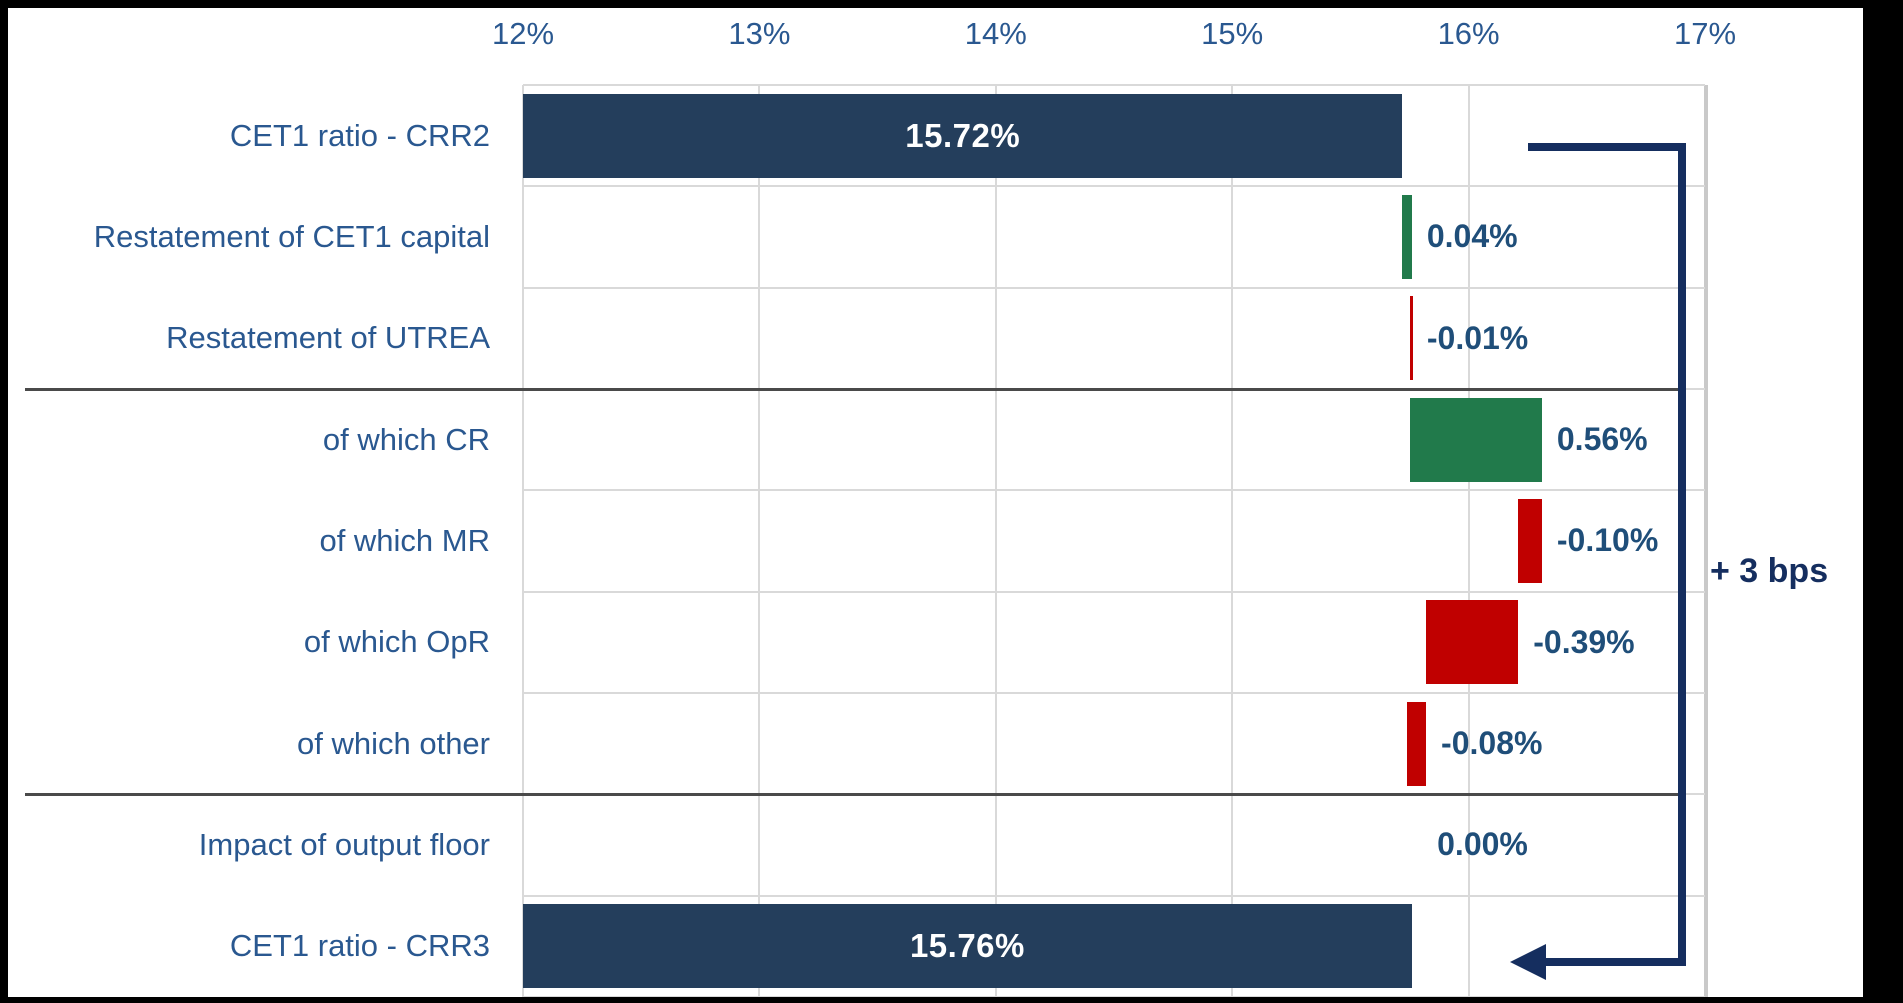 This screenshot has width=1903, height=1003. Describe the element at coordinates (359, 946) in the screenshot. I see `category-label-cet1-ratio-crr3: CET1 ratio - CRR3` at that location.